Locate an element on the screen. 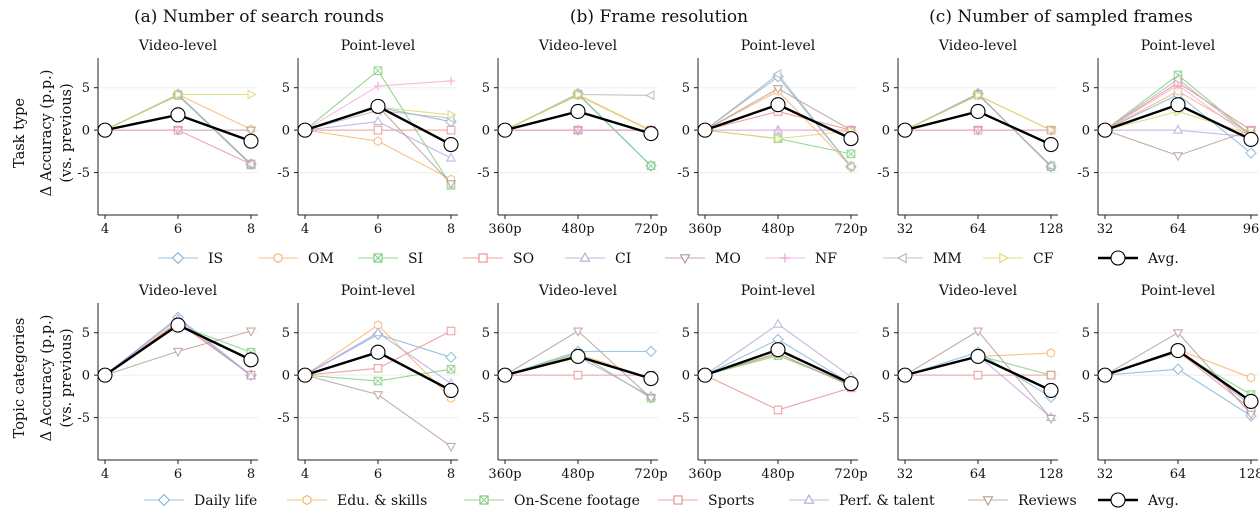  panel-topic-5: Point-level 5 0 -5 32 64 128 is located at coordinates (1168, 382).